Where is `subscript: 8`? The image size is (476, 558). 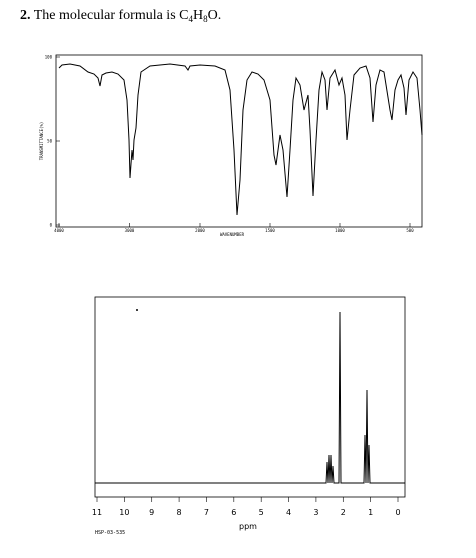 subscript: 8 is located at coordinates (205, 19).